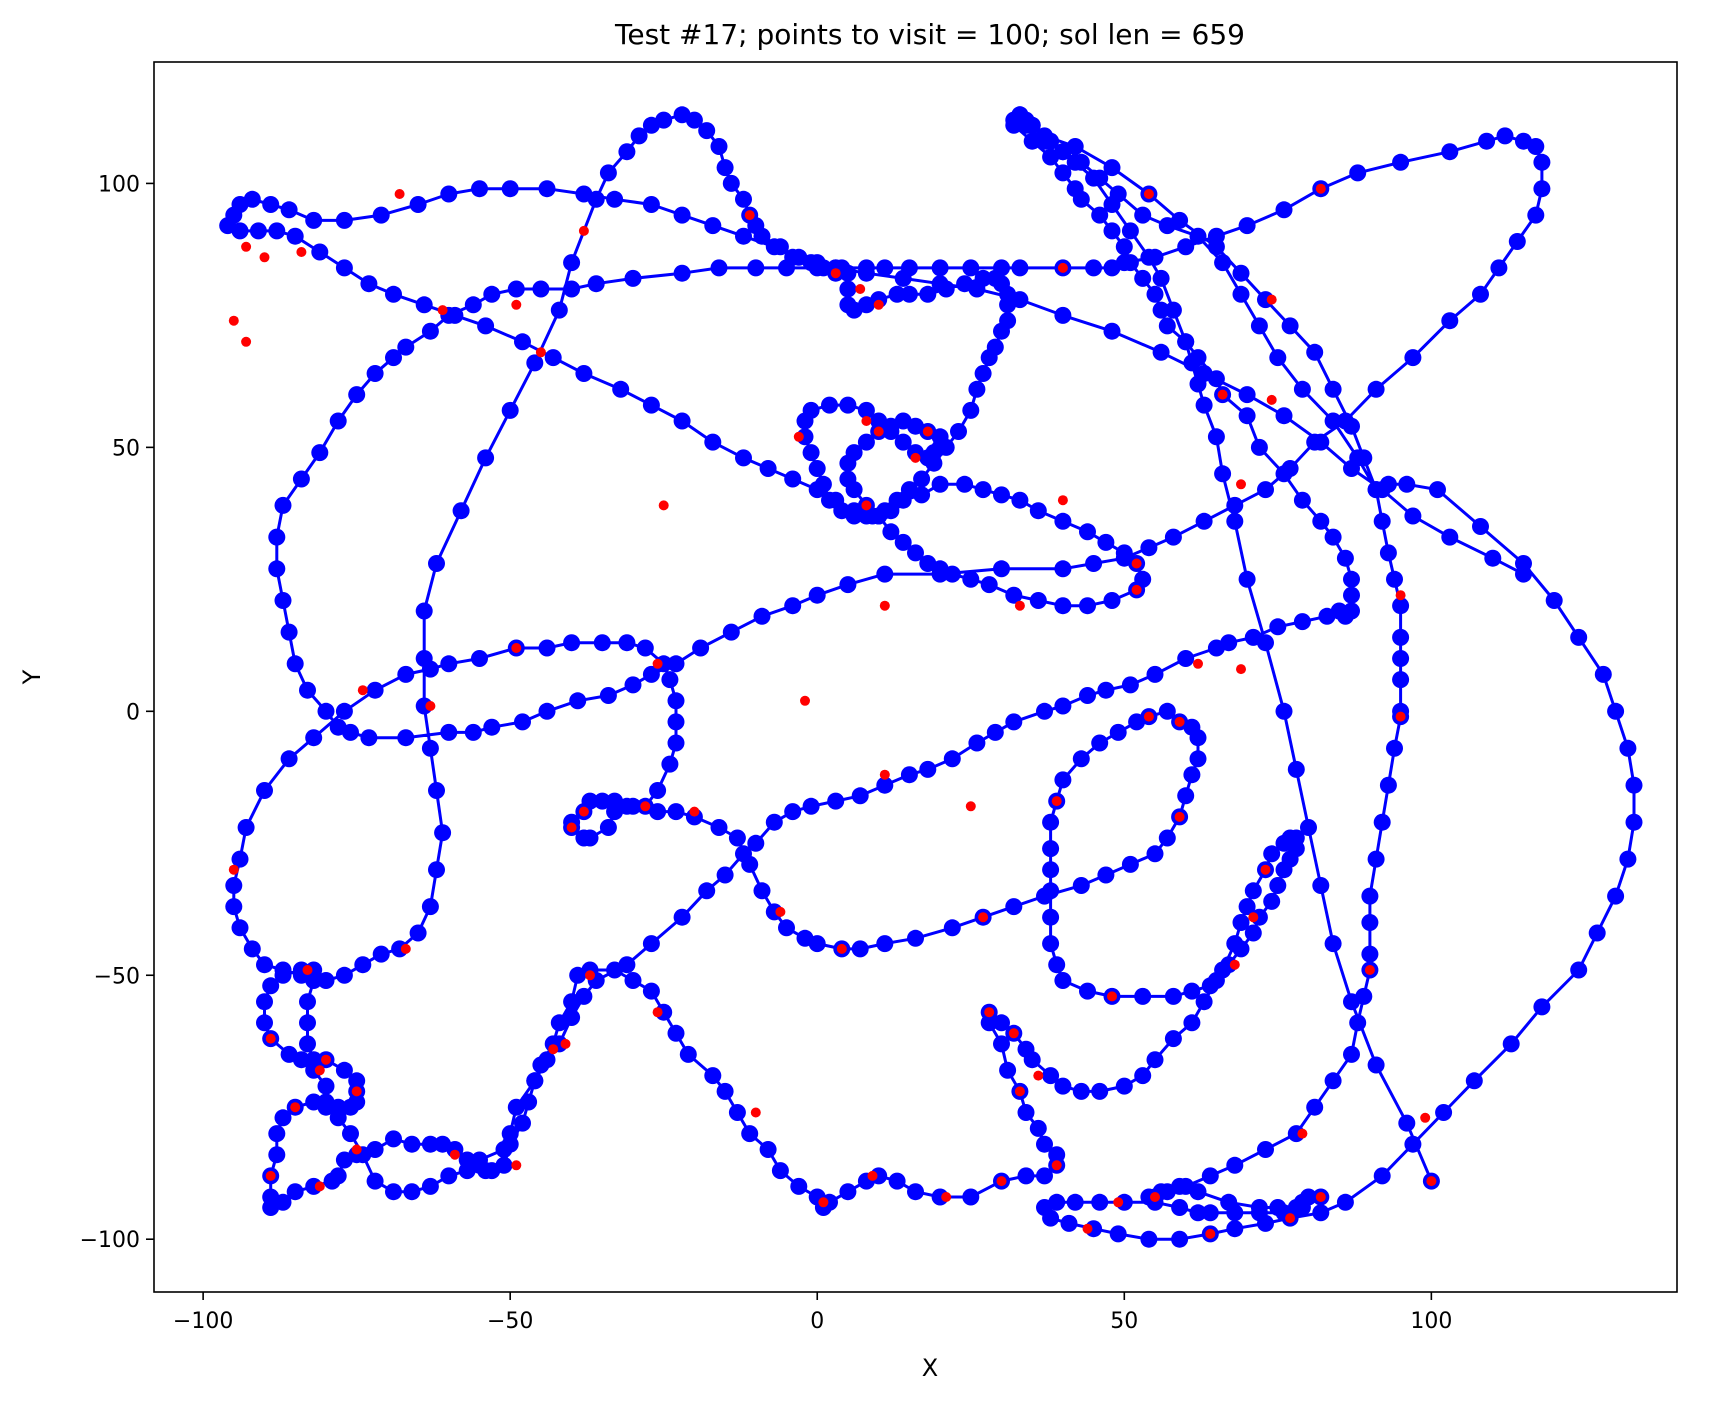  Describe the element at coordinates (110, 1240) in the screenshot. I see `y-tick-label: −100` at that location.